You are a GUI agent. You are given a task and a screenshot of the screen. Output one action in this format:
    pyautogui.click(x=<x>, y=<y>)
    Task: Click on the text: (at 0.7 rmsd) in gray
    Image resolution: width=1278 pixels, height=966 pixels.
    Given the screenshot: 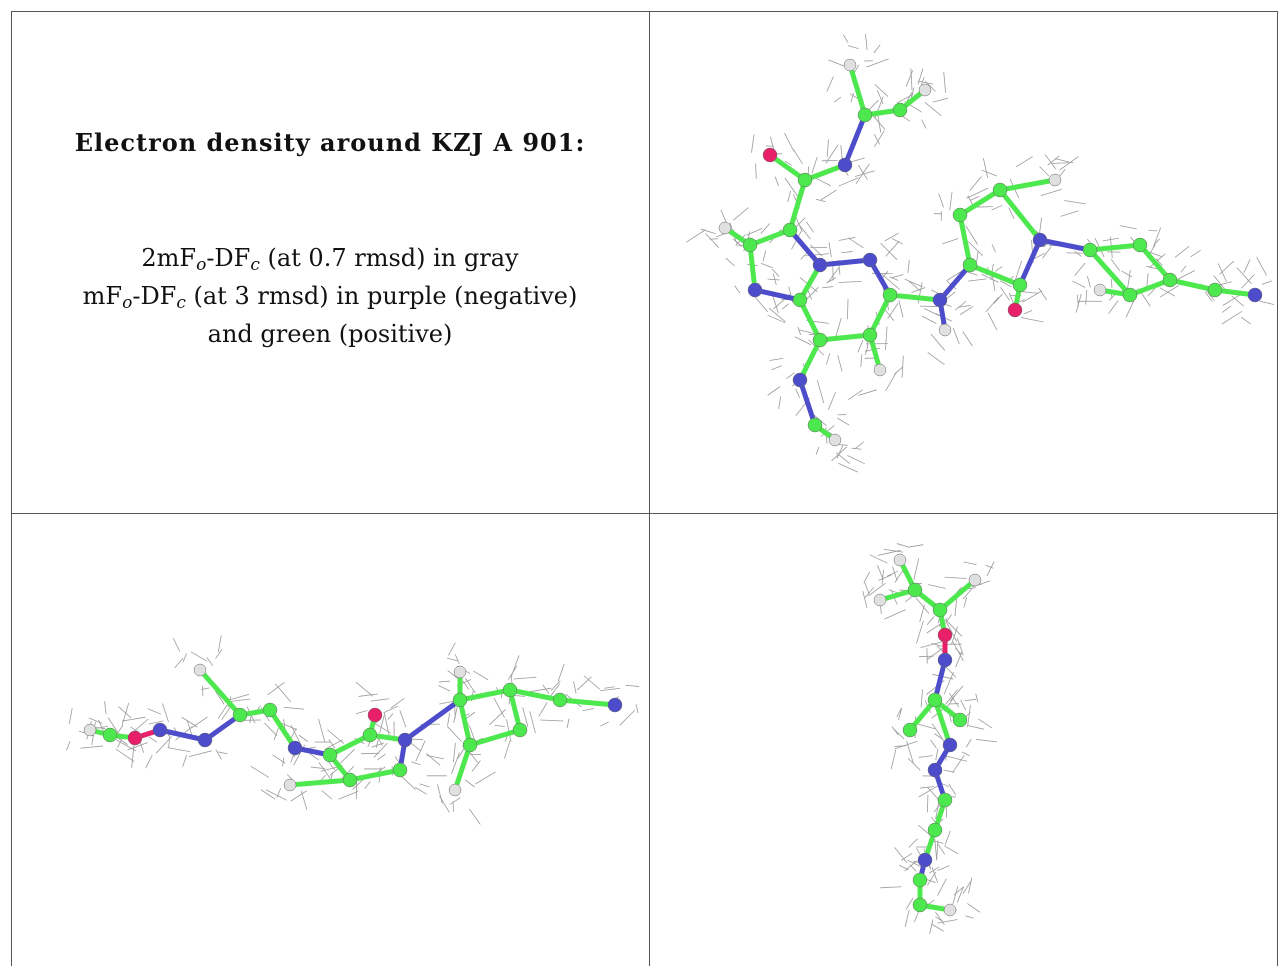 What is the action you would take?
    pyautogui.click(x=389, y=258)
    